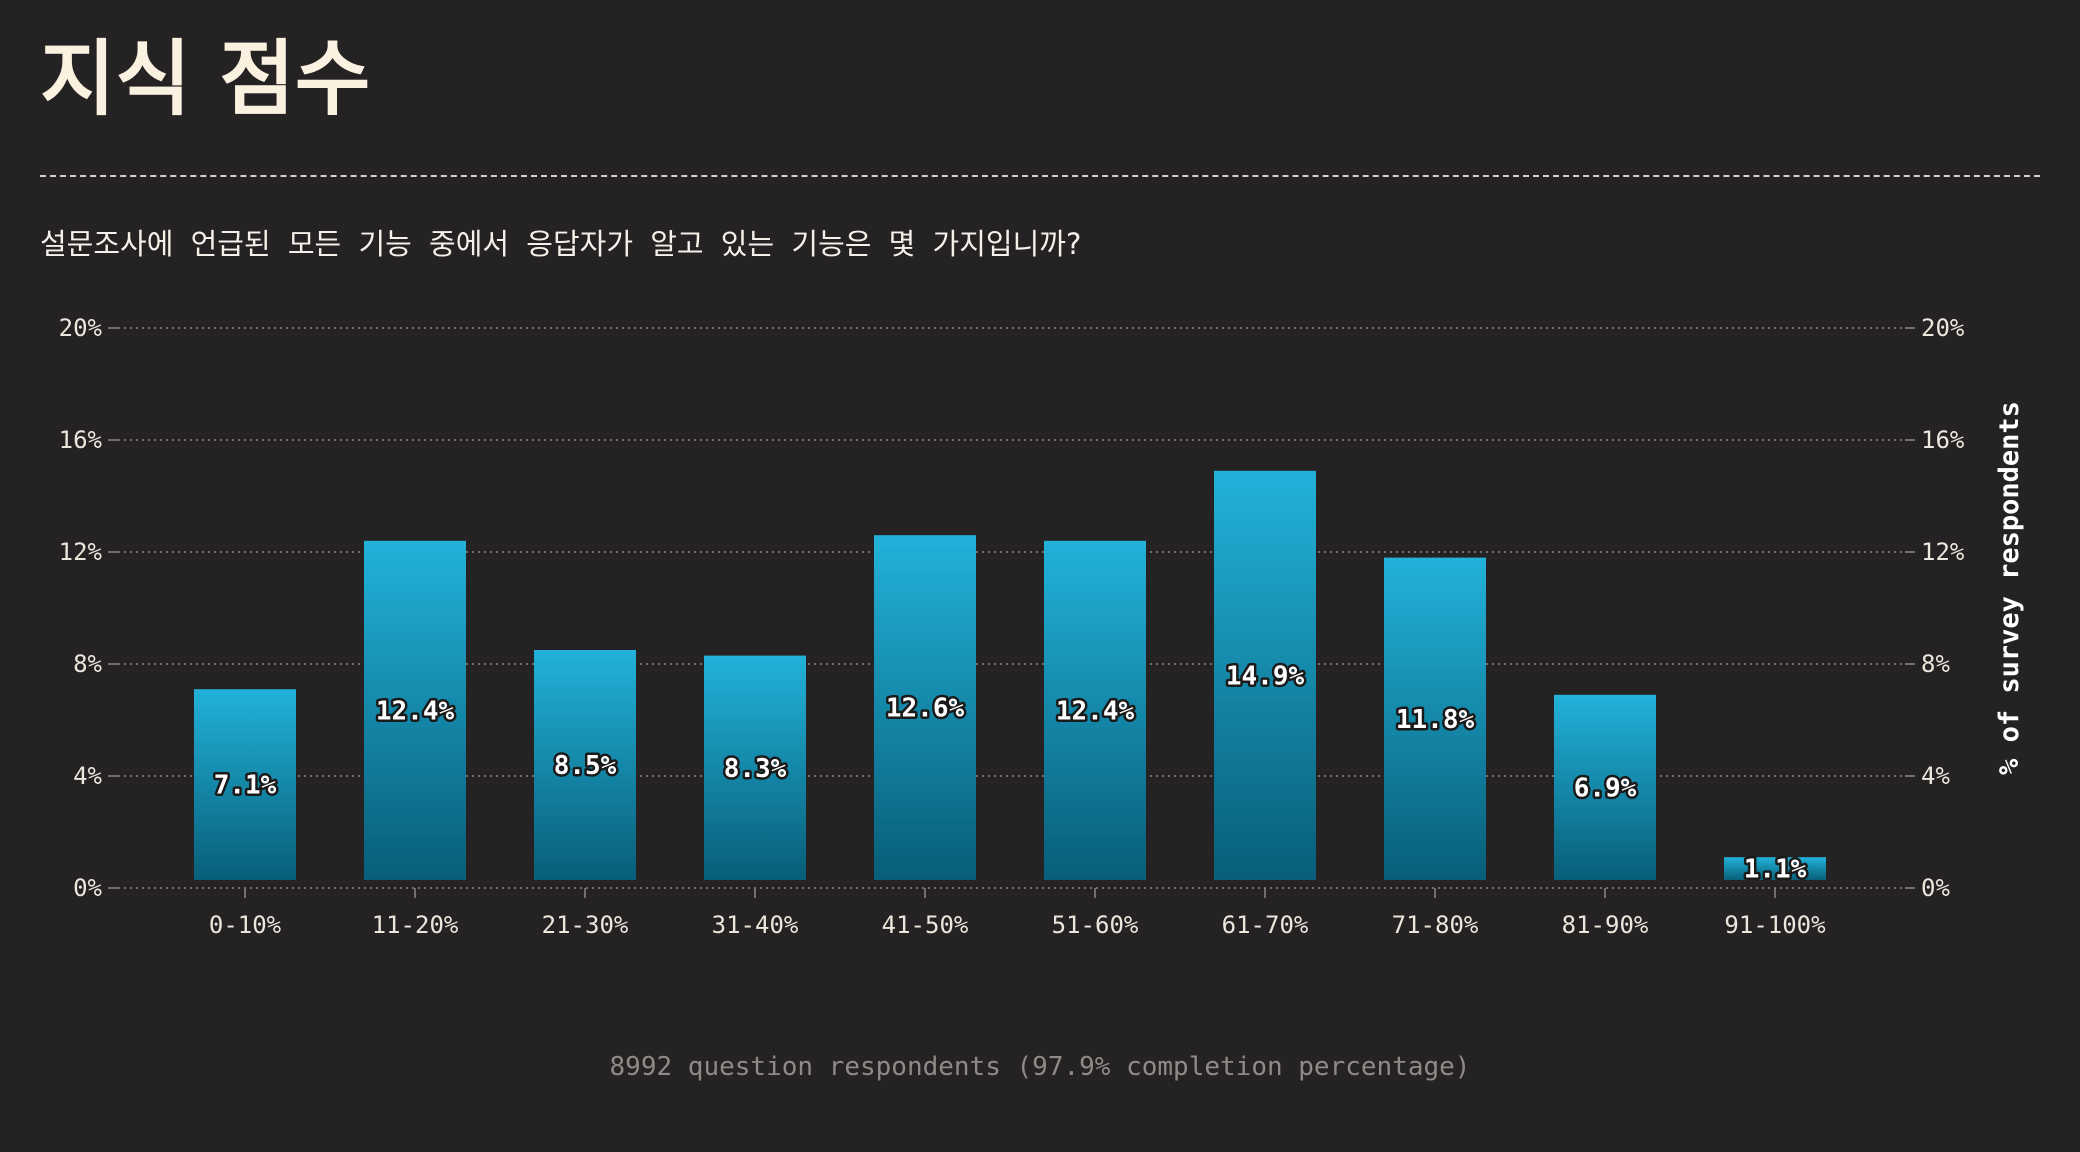 The height and width of the screenshot is (1152, 2080). What do you see at coordinates (1040, 176) in the screenshot?
I see `title-divider` at bounding box center [1040, 176].